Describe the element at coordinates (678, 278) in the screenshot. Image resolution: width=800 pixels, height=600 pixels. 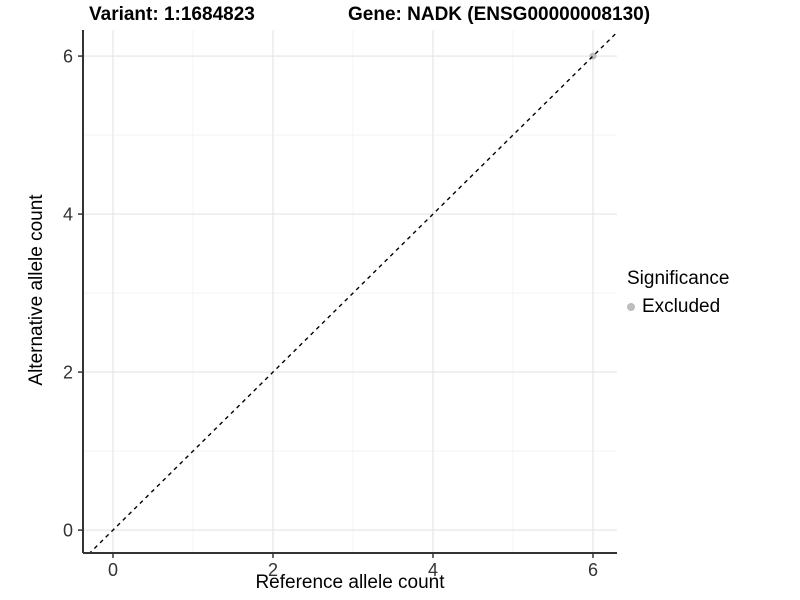
I see `legend-title: Significance` at that location.